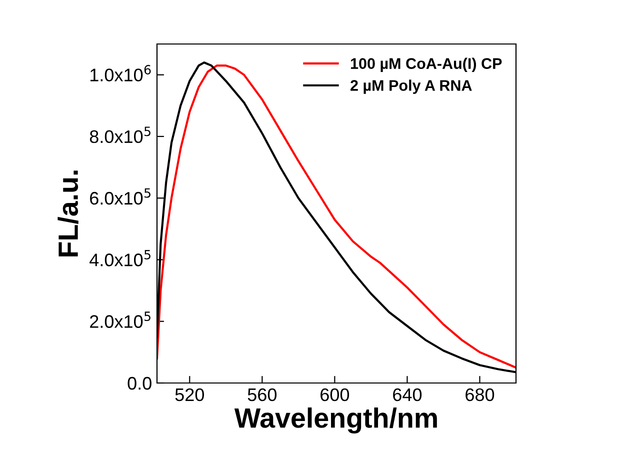  I want to click on x-tick-label: 680, so click(480, 395).